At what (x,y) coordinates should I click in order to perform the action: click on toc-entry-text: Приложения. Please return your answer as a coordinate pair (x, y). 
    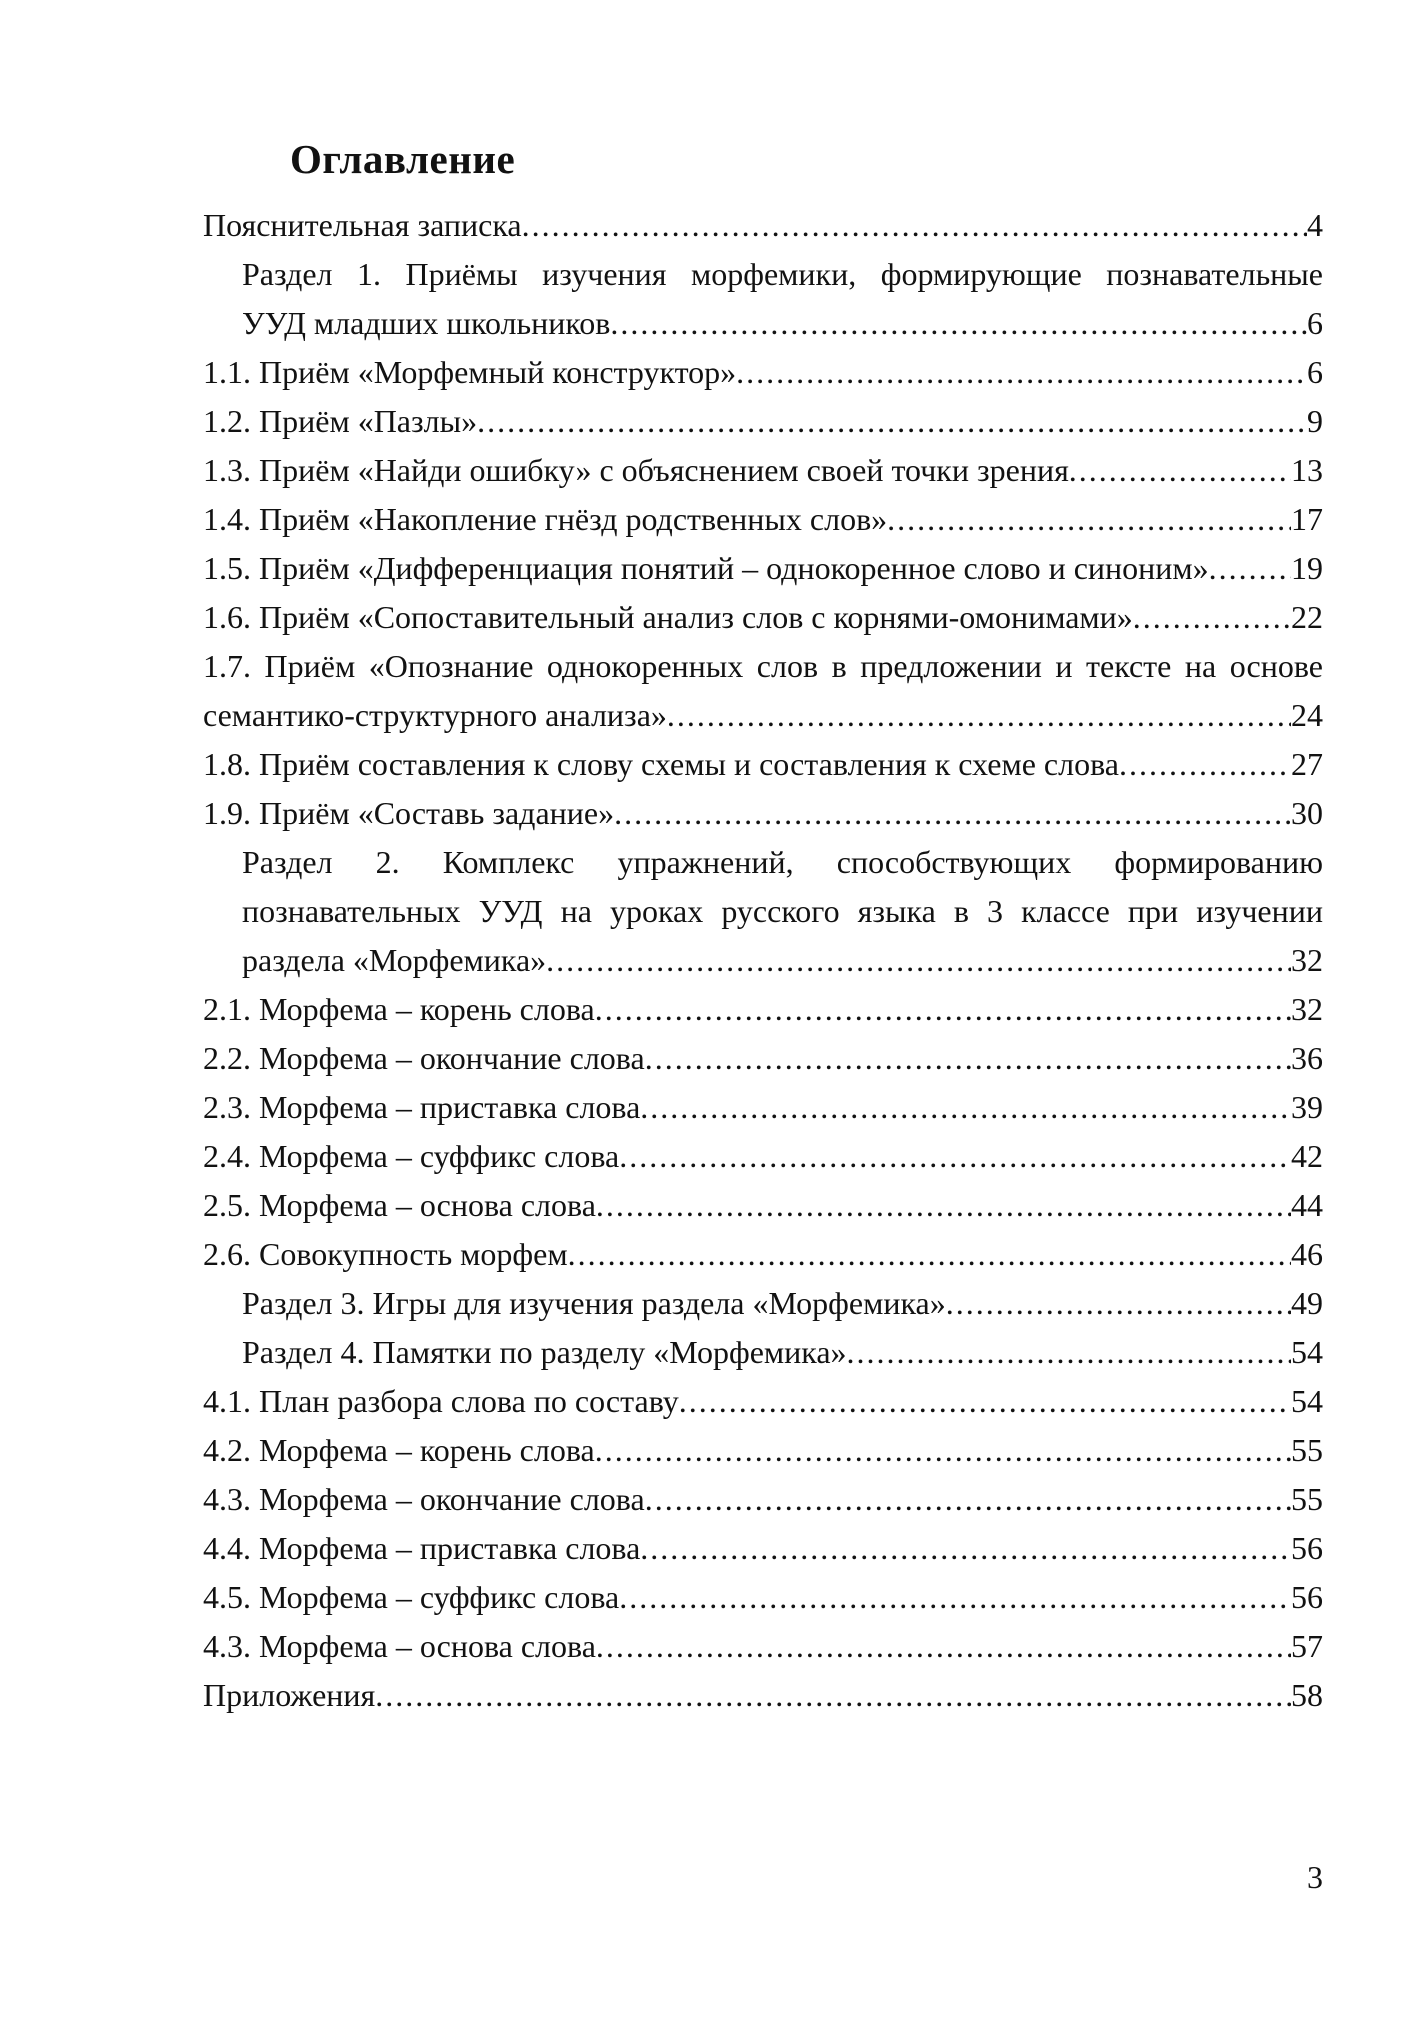
    Looking at the image, I should click on (289, 1695).